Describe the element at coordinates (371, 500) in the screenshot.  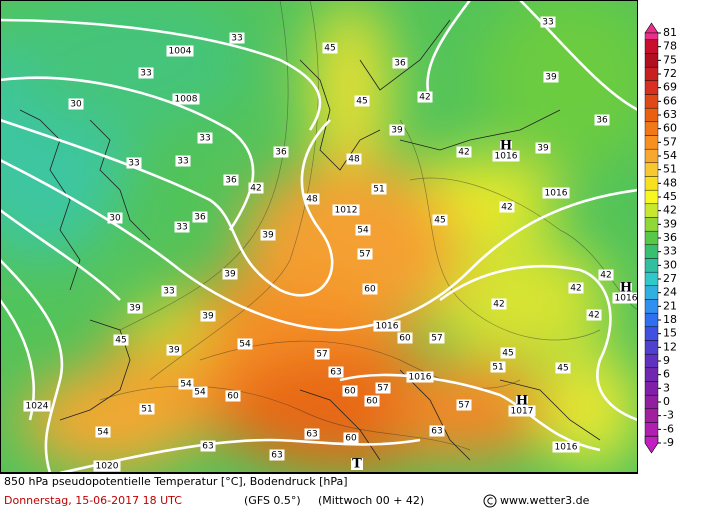
I see `footer-run: (Mittwoch 00 + 42)` at that location.